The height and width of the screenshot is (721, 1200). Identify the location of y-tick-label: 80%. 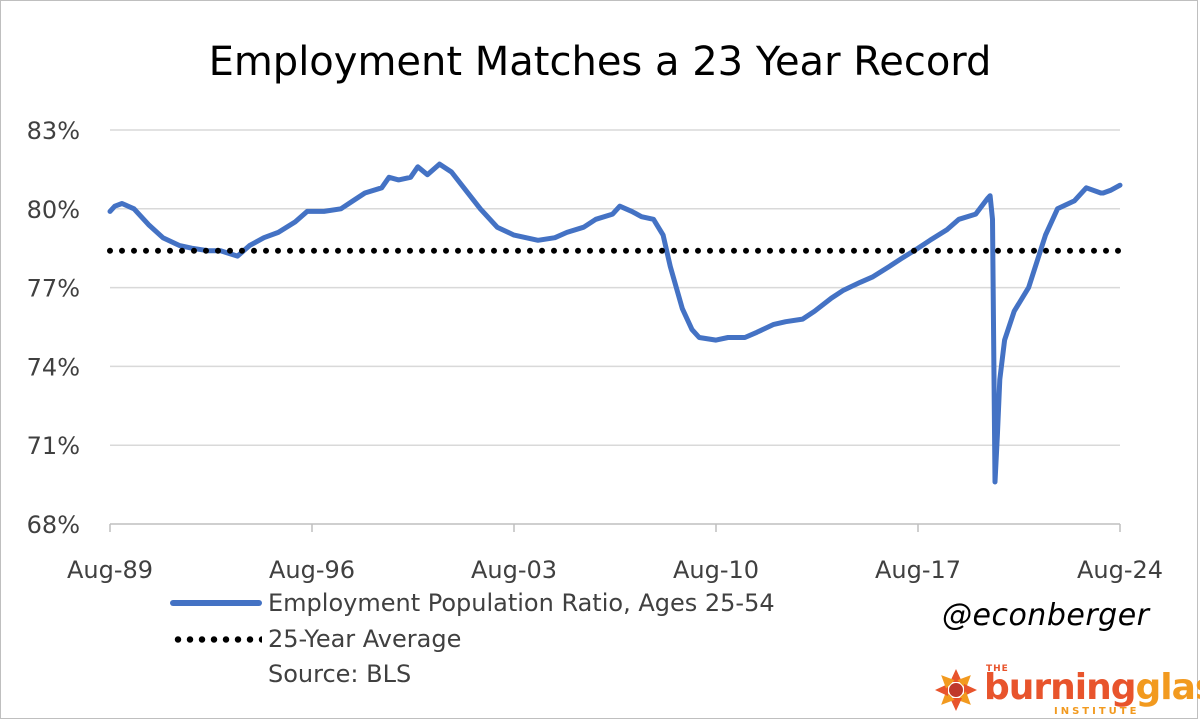
(53, 210).